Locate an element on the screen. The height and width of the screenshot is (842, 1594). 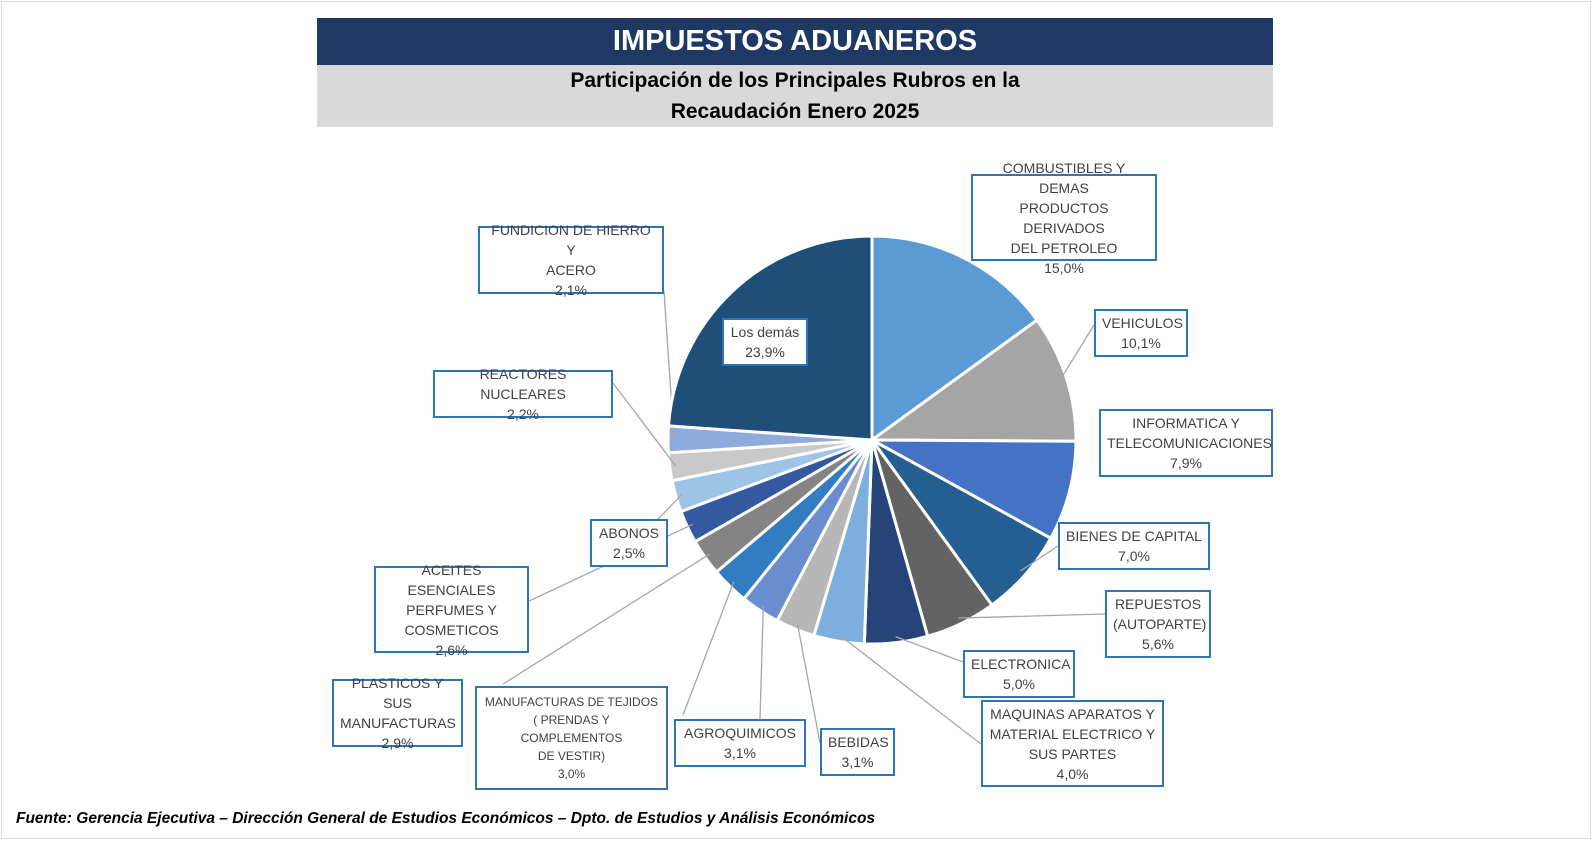
slice-label-text: Los demás is located at coordinates (765, 332).